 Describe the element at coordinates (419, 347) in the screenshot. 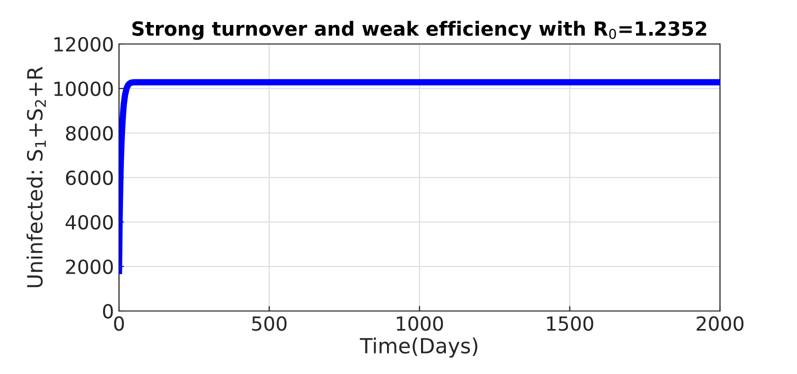

I see `x-axis-title: Time(Days)` at that location.